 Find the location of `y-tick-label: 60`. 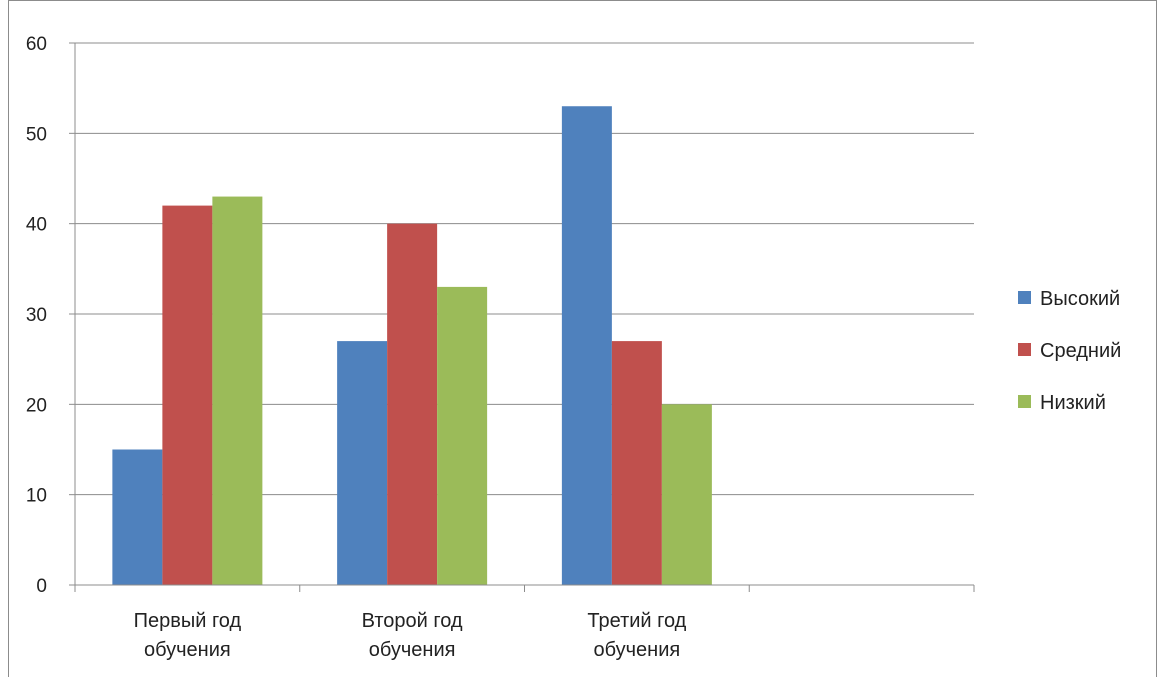

y-tick-label: 60 is located at coordinates (36, 44).